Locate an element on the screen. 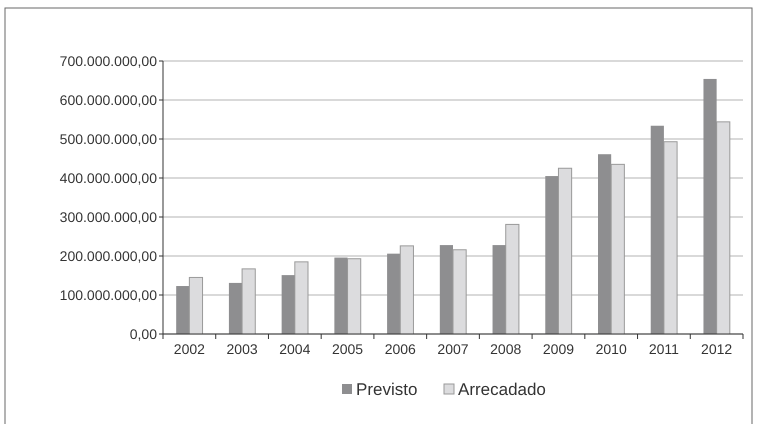 This screenshot has width=757, height=424. x-tick-label: 2005 is located at coordinates (348, 349).